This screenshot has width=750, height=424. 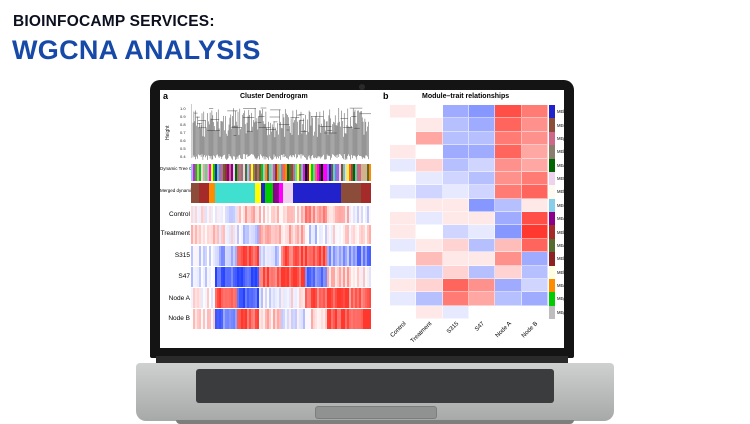 I want to click on dendrogram-branches, so click(x=281, y=133).